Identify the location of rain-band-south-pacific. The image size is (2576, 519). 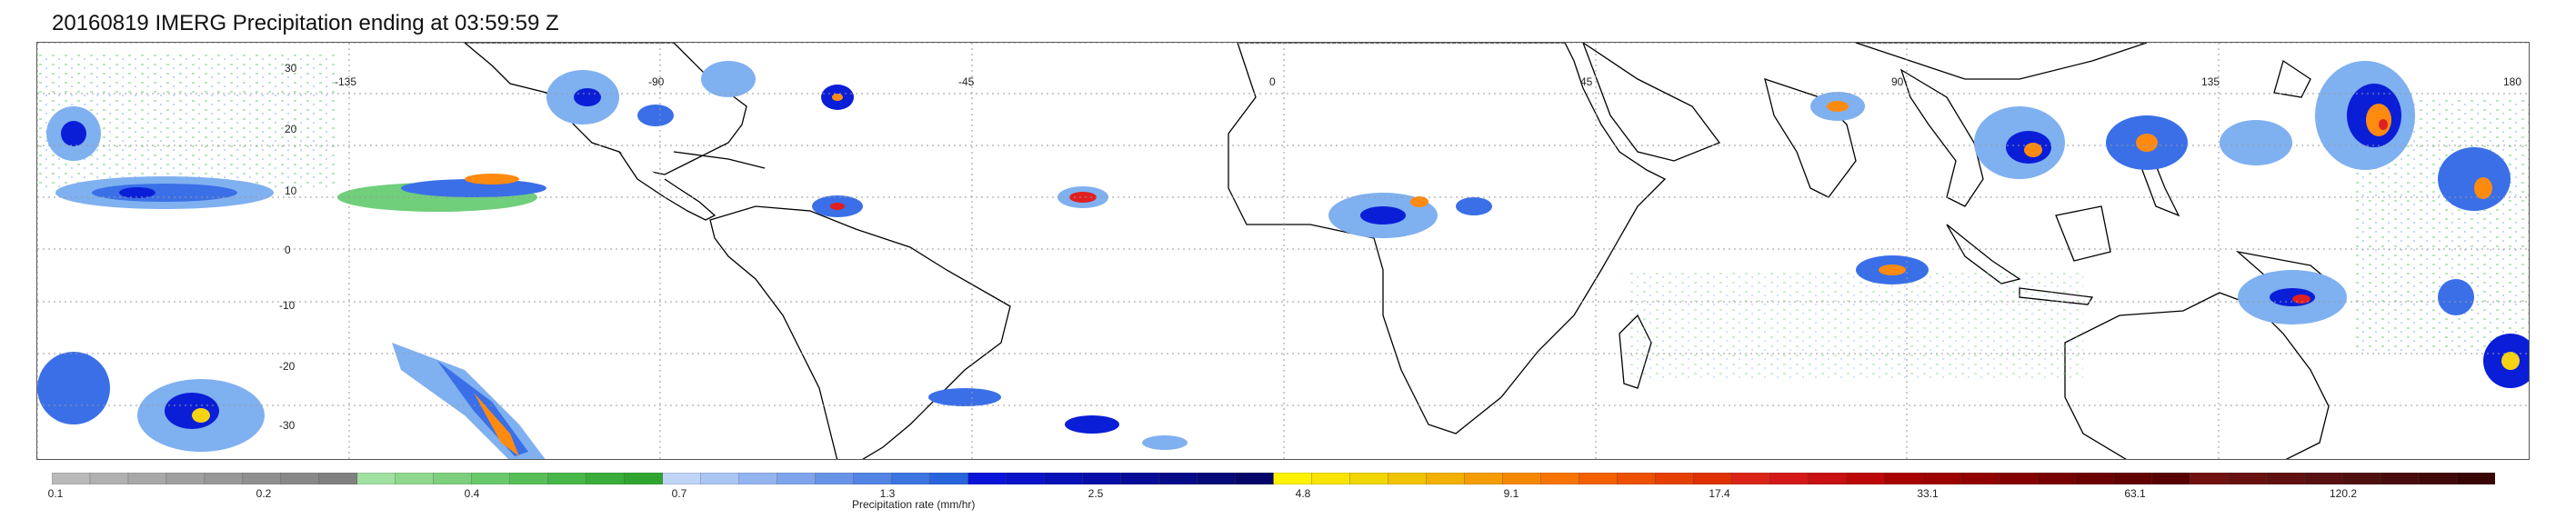
(292, 401).